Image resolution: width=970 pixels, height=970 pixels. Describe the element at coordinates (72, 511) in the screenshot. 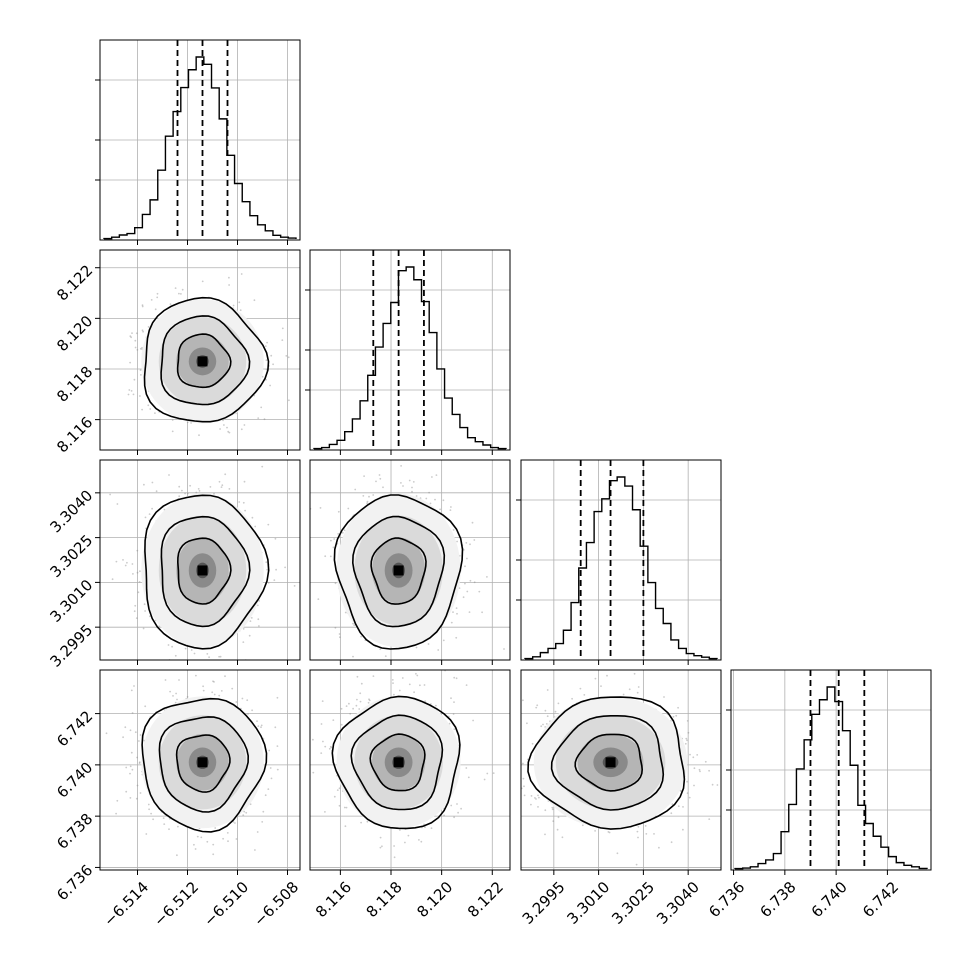

I see `y-tick-label-3-4: 3.3040` at that location.